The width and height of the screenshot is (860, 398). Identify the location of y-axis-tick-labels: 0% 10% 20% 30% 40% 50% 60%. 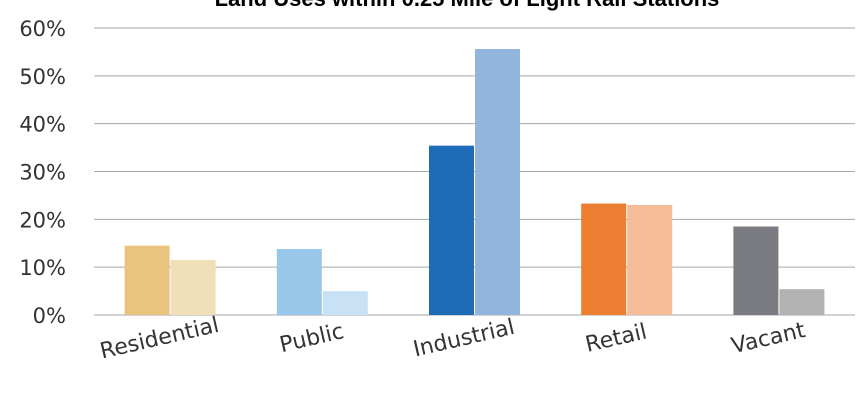
(42, 172).